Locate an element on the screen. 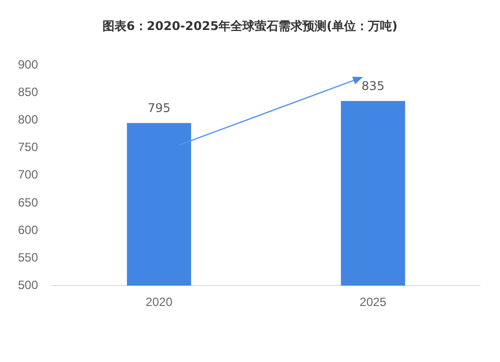  chart-title: 图表6：2020-2025年全球萤石需求预测(单位：万吨) is located at coordinates (250, 26).